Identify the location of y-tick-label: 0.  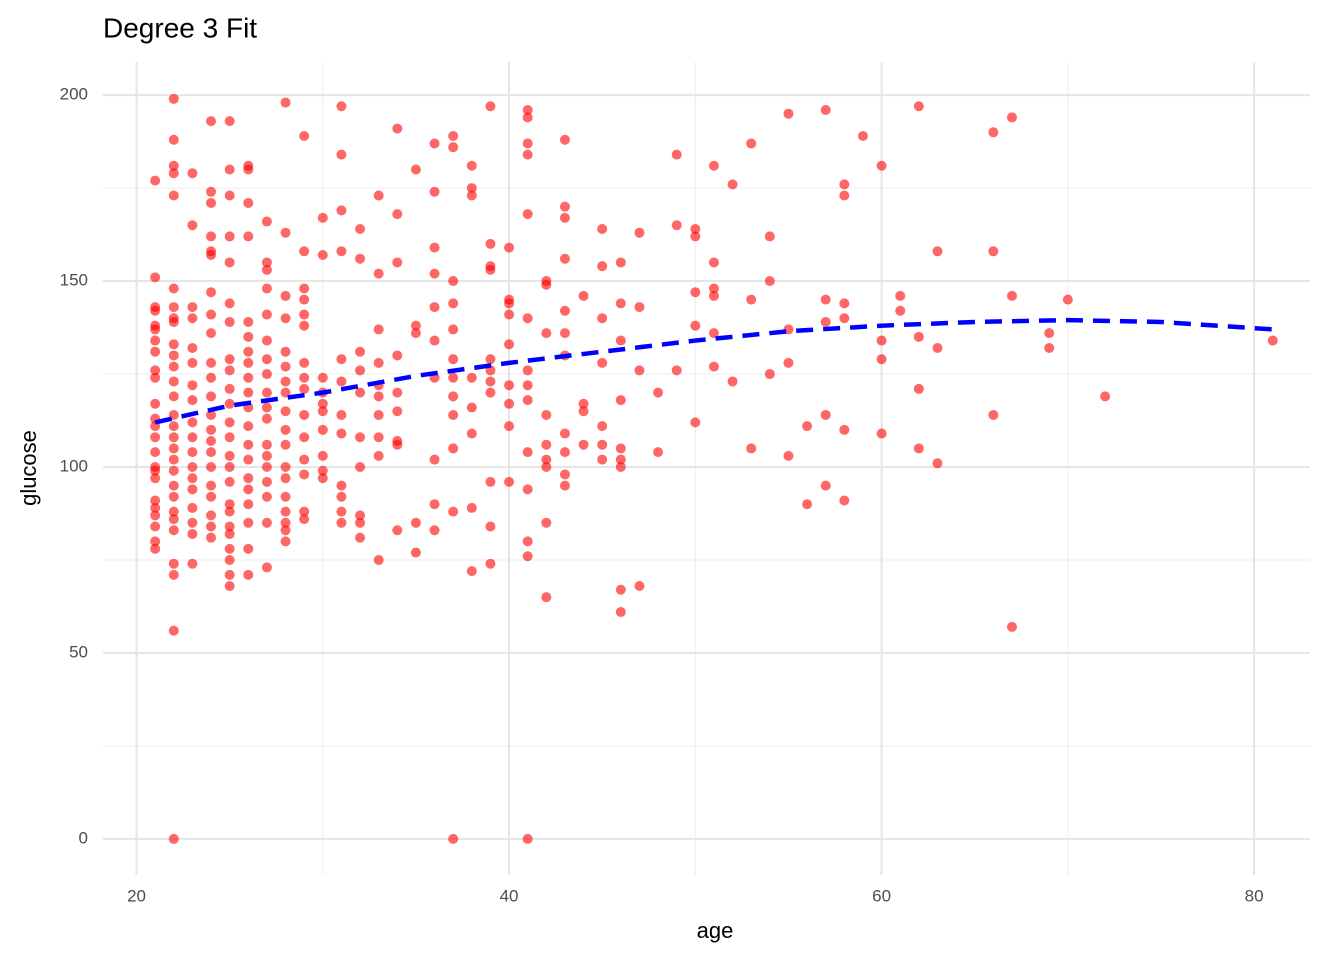
(83, 837).